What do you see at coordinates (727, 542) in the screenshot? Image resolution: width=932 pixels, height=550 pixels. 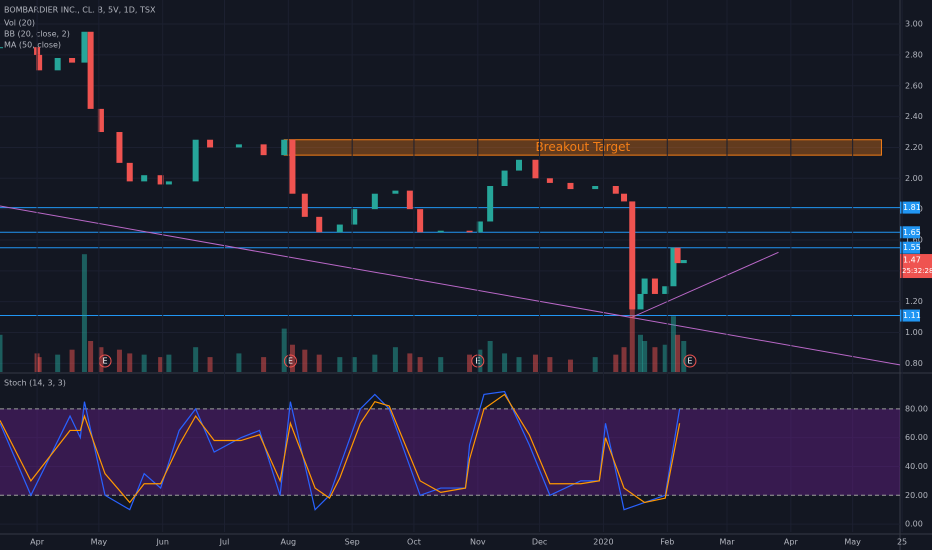 I see `x-tick-label: Mar` at bounding box center [727, 542].